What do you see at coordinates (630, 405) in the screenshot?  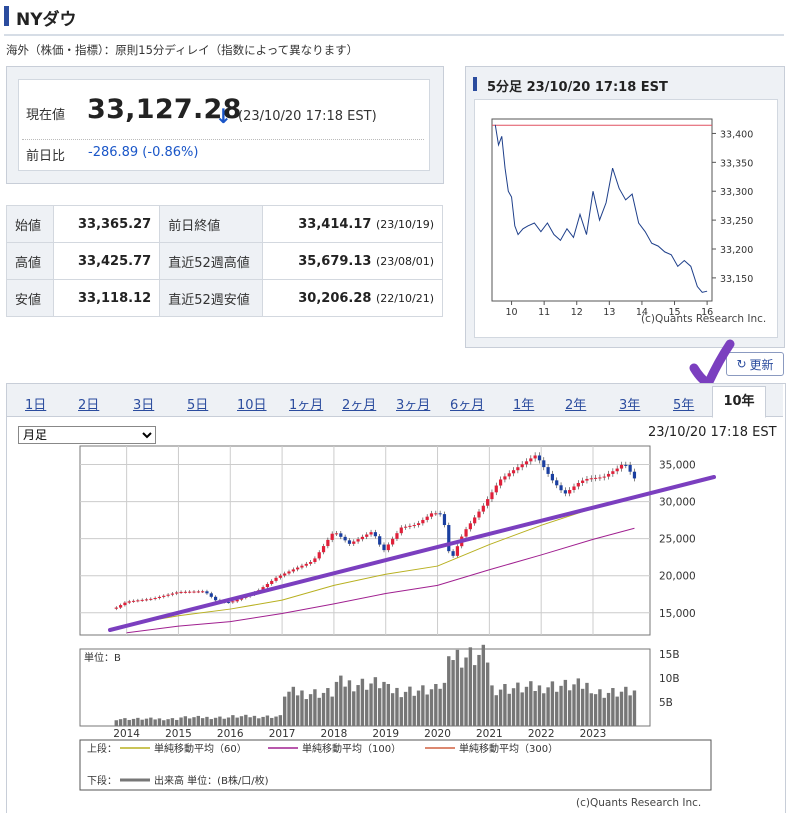 I see `tab-11: 3年` at bounding box center [630, 405].